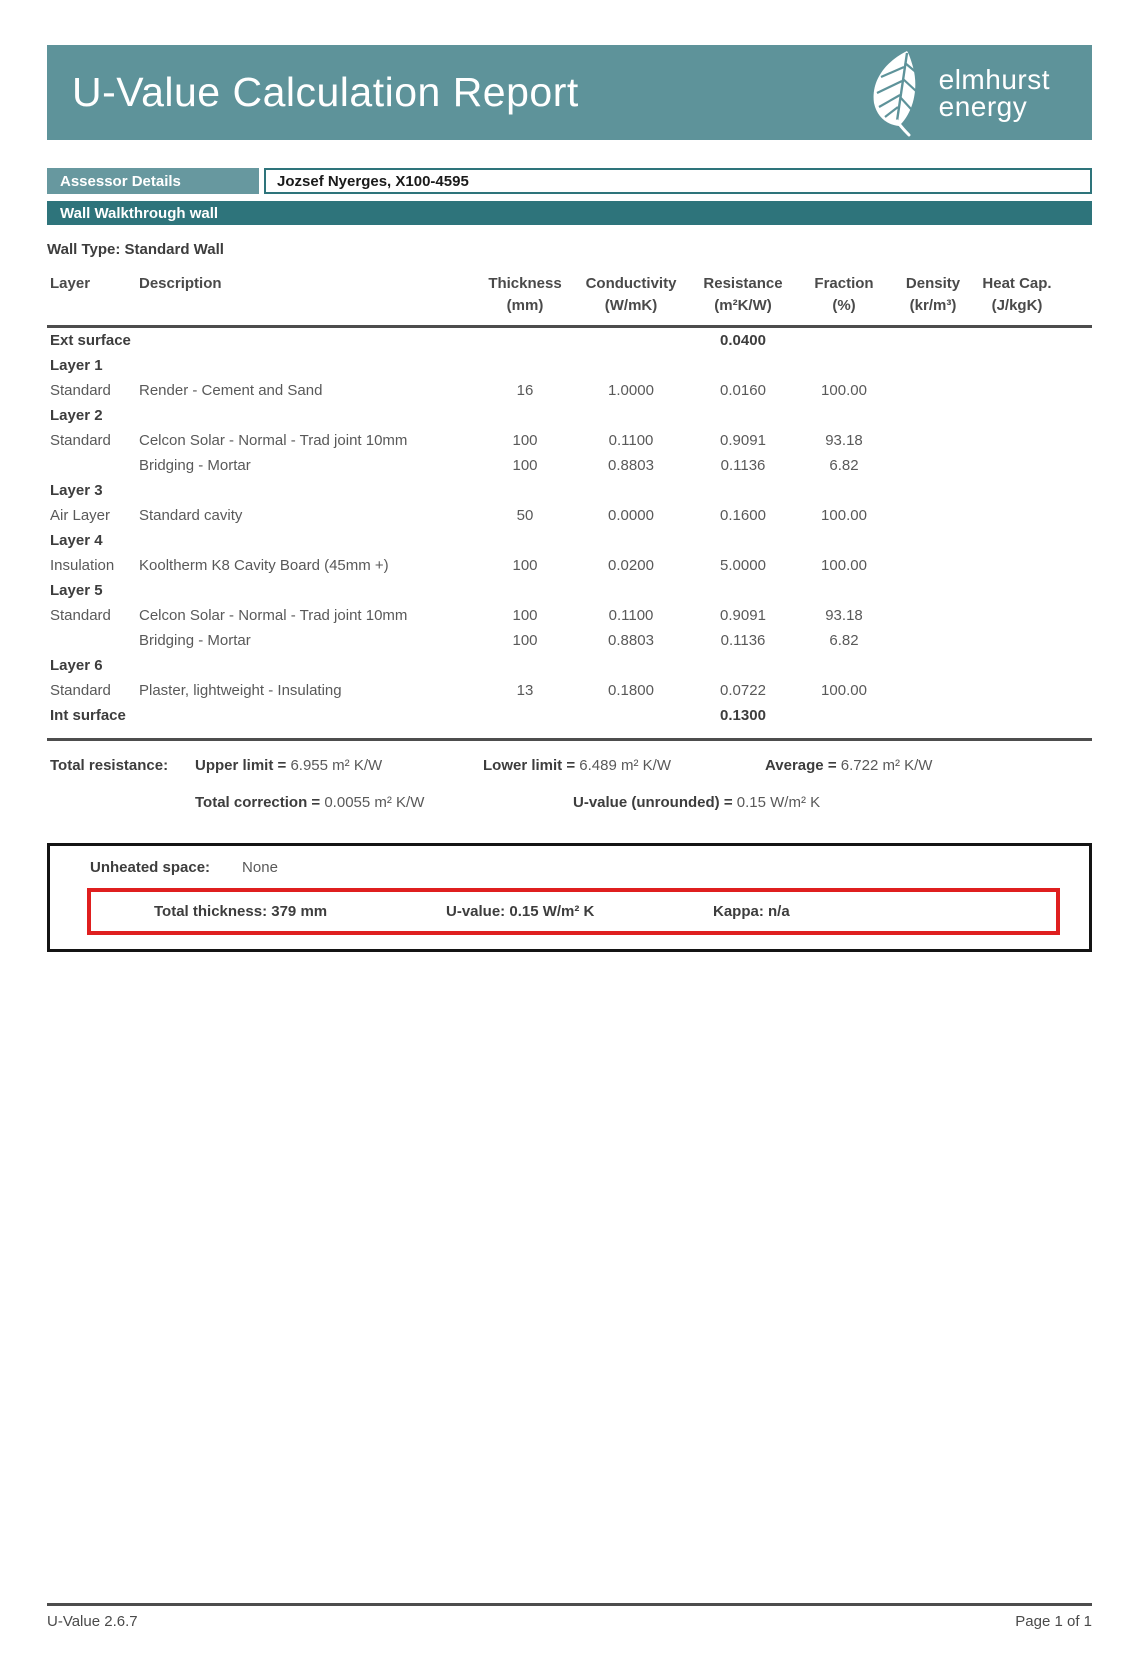 The image size is (1138, 1670). Describe the element at coordinates (525, 515) in the screenshot. I see `table-cell: 50` at that location.